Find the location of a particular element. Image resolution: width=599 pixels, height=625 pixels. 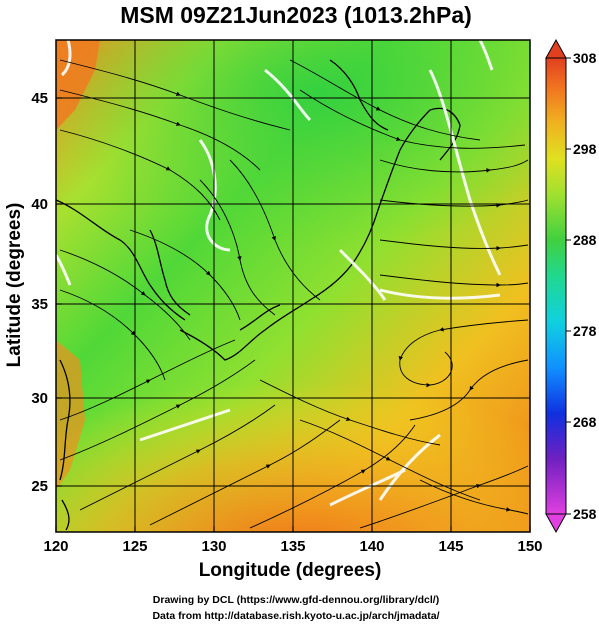

y-tick-label: 30 is located at coordinates (39, 398).